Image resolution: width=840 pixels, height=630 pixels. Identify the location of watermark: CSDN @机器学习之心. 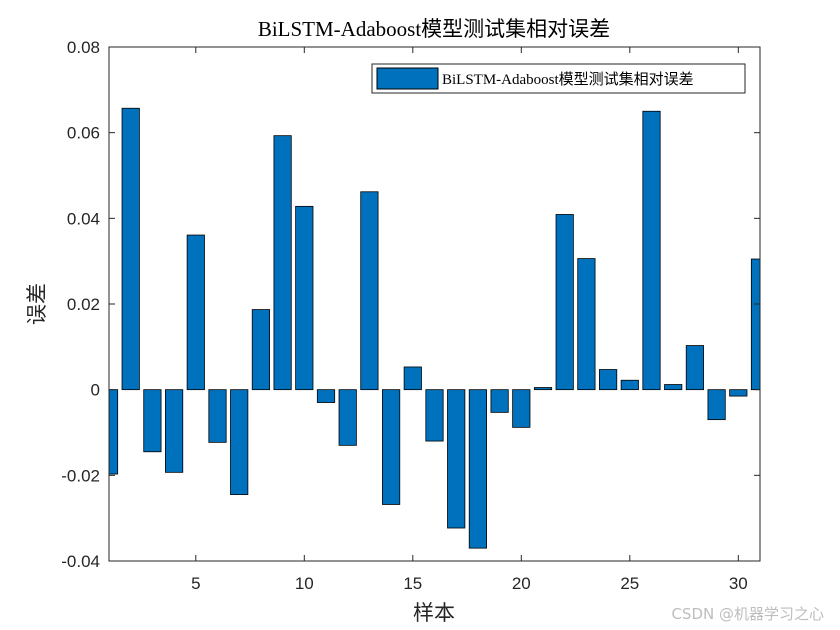
(747, 614).